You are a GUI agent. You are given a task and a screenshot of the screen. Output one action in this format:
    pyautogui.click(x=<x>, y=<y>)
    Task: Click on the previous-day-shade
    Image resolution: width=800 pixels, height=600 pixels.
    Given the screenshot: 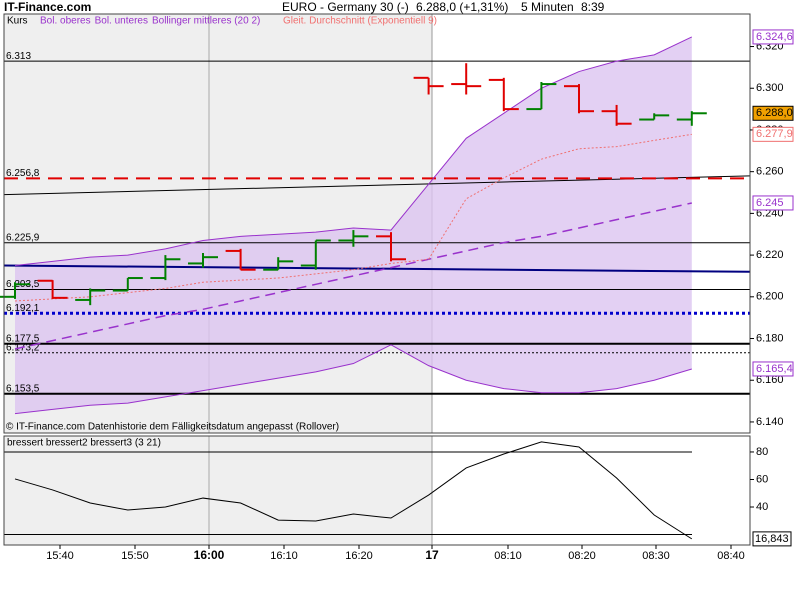 What is the action you would take?
    pyautogui.click(x=218, y=490)
    